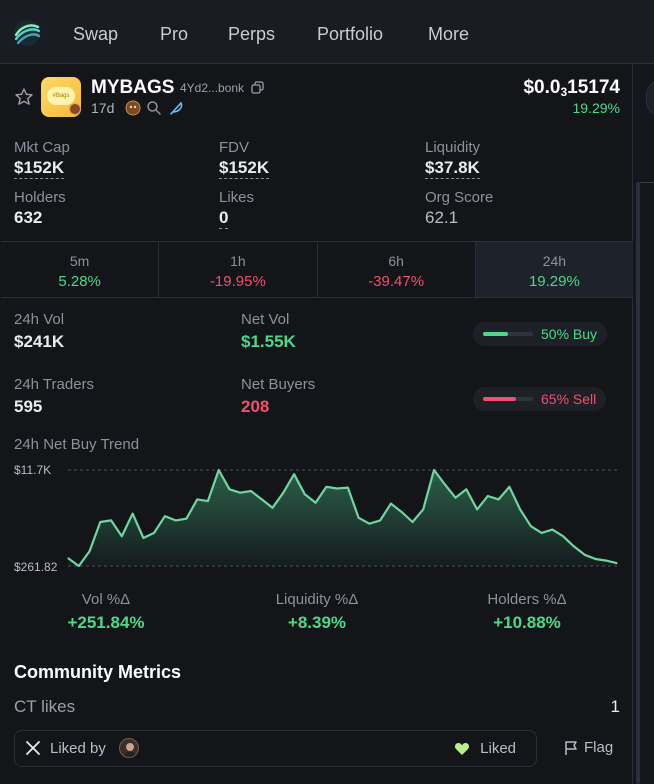  Describe the element at coordinates (498, 748) in the screenshot. I see `liked-button: Liked` at that location.